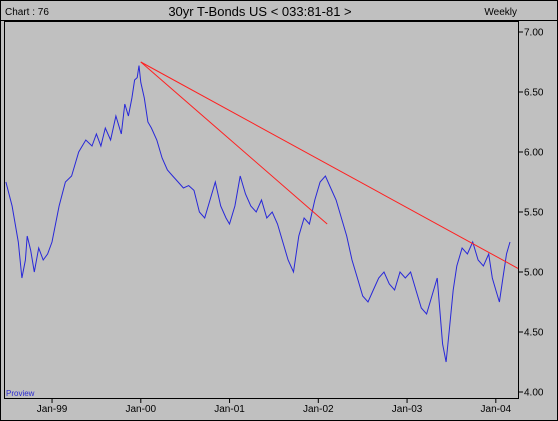  What do you see at coordinates (318, 409) in the screenshot?
I see `x-tick-label: Jan-02` at bounding box center [318, 409].